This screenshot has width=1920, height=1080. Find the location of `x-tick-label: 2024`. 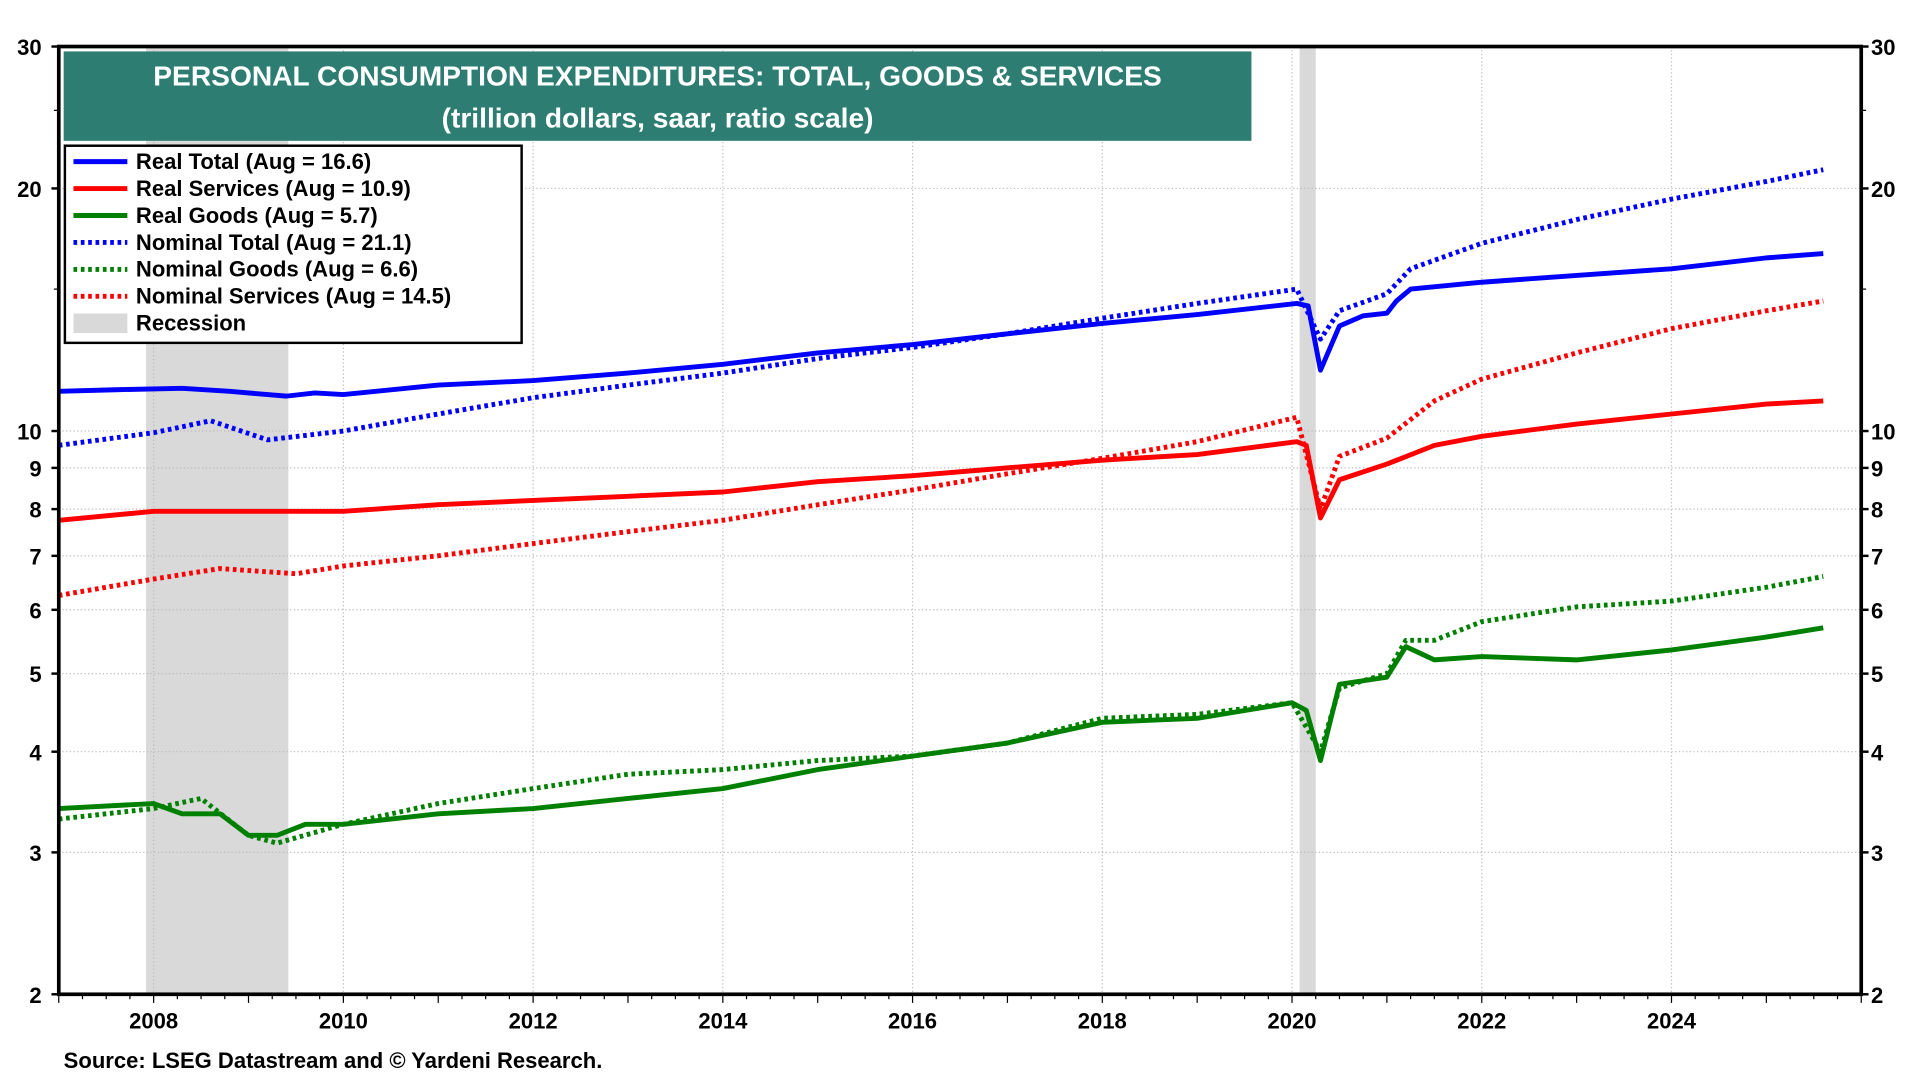

x-tick-label: 2024 is located at coordinates (1672, 1021).